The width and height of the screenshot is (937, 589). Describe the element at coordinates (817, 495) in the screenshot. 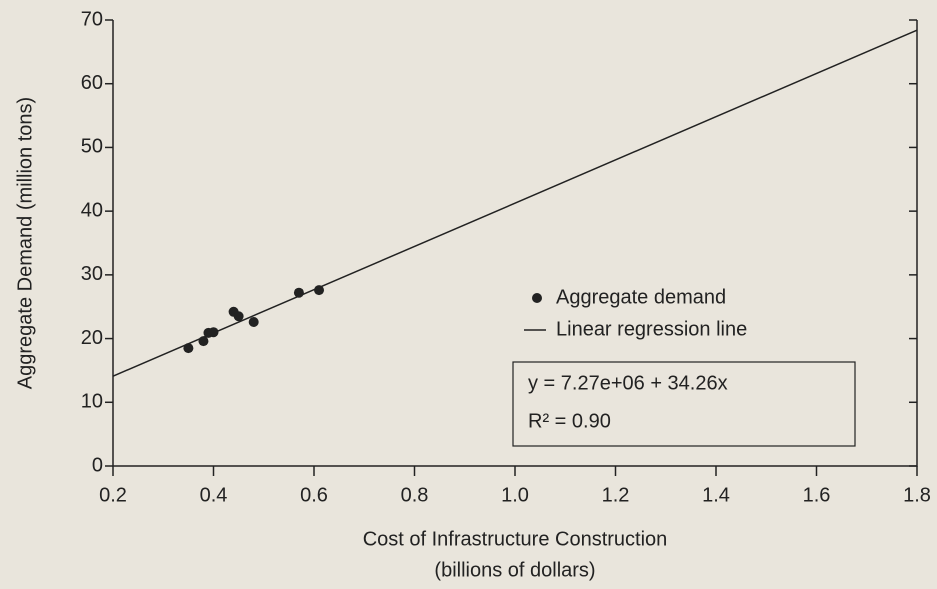

I see `x-tick-label: 1.6` at that location.